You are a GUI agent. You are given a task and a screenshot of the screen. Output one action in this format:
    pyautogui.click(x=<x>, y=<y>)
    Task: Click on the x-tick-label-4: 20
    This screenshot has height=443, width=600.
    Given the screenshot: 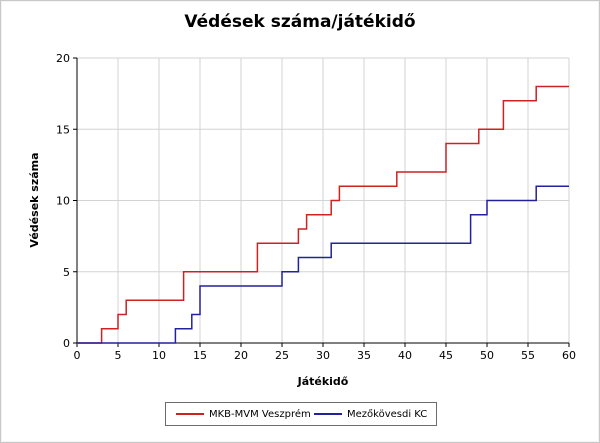 What is the action you would take?
    pyautogui.click(x=241, y=355)
    